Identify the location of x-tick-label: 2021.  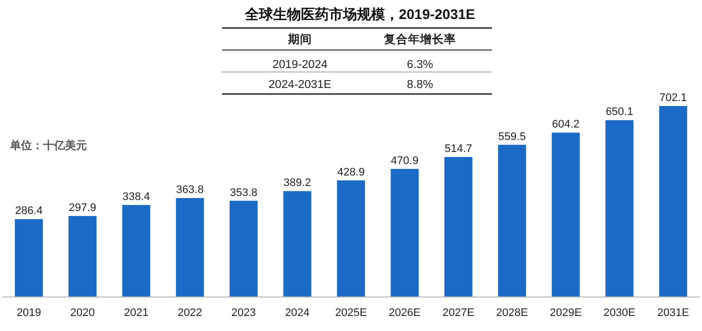
(136, 313).